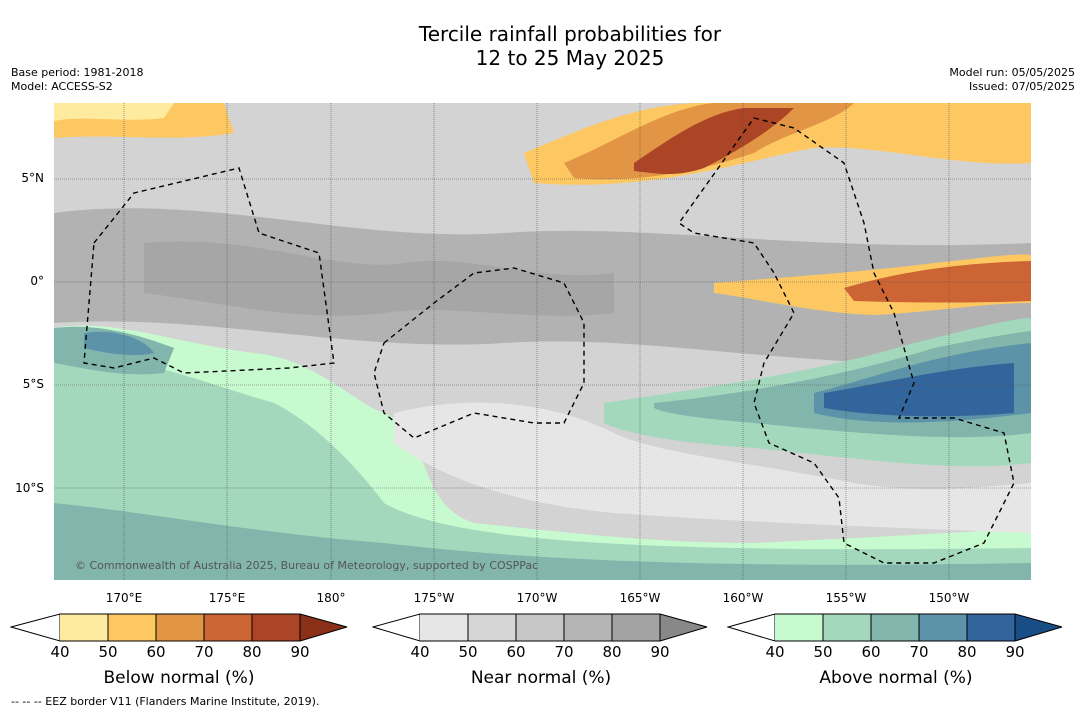  I want to click on lon-label-170e: 170°E, so click(124, 598).